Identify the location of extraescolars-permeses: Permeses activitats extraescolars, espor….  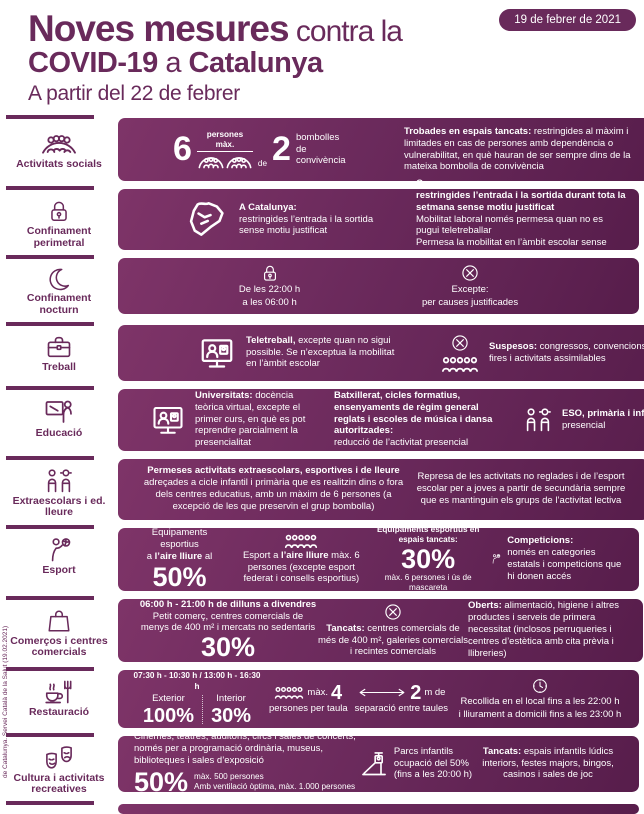
(273, 488).